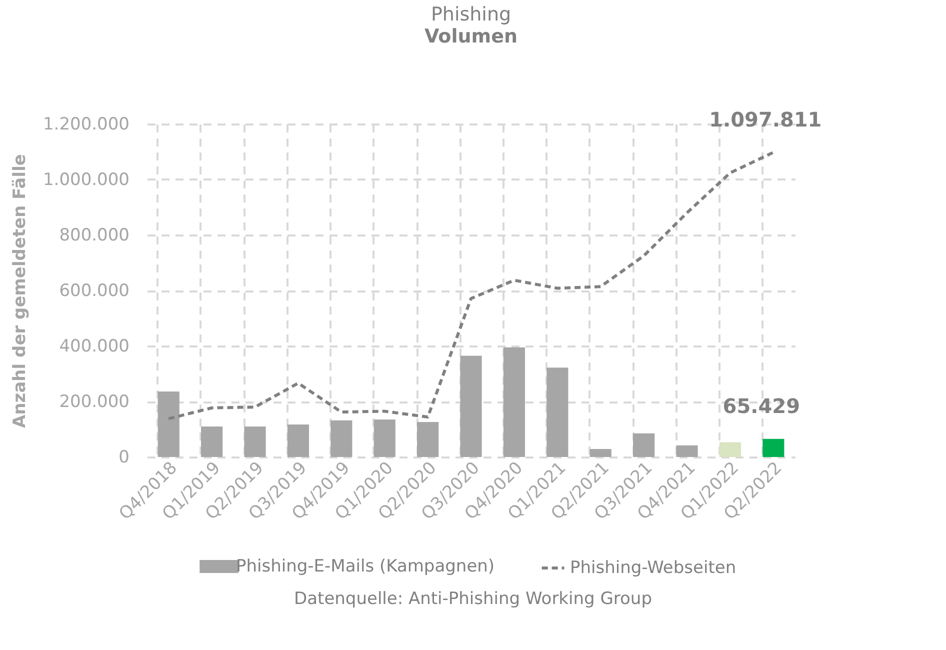 This screenshot has height=650, width=946. Describe the element at coordinates (761, 406) in the screenshot. I see `data-label: 65.429` at that location.